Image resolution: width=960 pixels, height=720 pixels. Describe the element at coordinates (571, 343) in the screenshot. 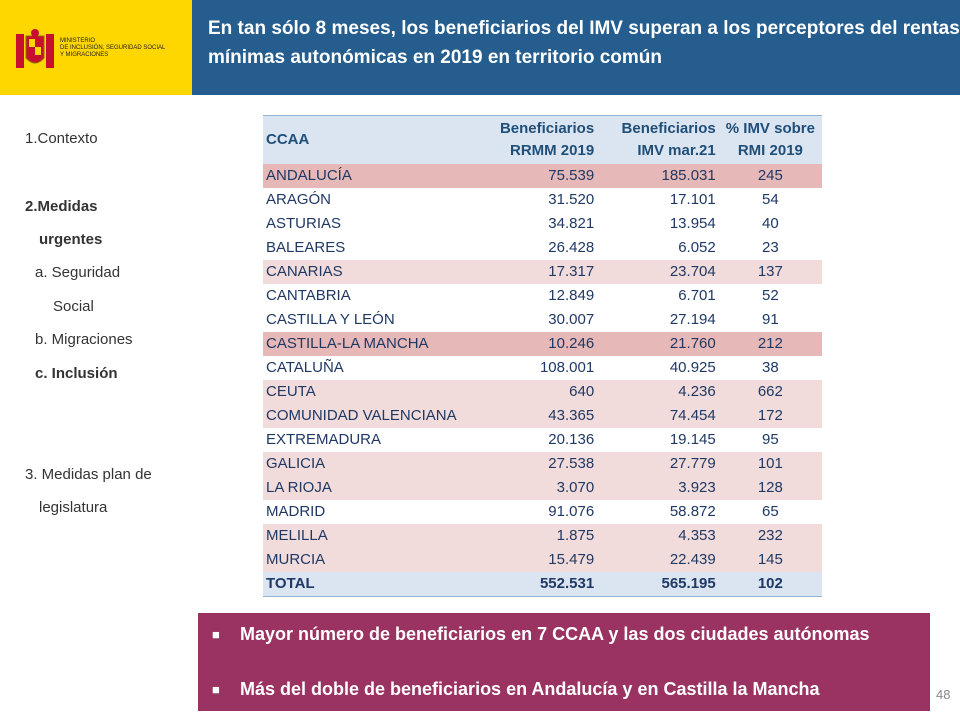

I see `table-cell: 10.246` at that location.